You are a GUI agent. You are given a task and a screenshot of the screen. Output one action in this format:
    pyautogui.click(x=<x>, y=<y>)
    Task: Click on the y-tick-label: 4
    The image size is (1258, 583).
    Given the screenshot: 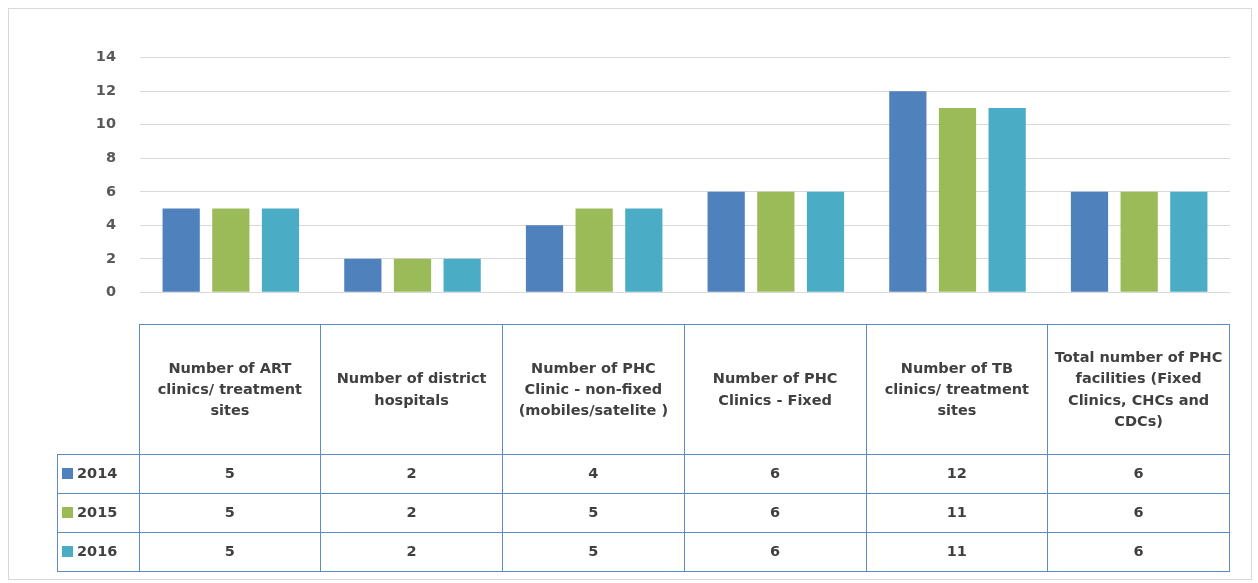 What is the action you would take?
    pyautogui.click(x=110, y=224)
    